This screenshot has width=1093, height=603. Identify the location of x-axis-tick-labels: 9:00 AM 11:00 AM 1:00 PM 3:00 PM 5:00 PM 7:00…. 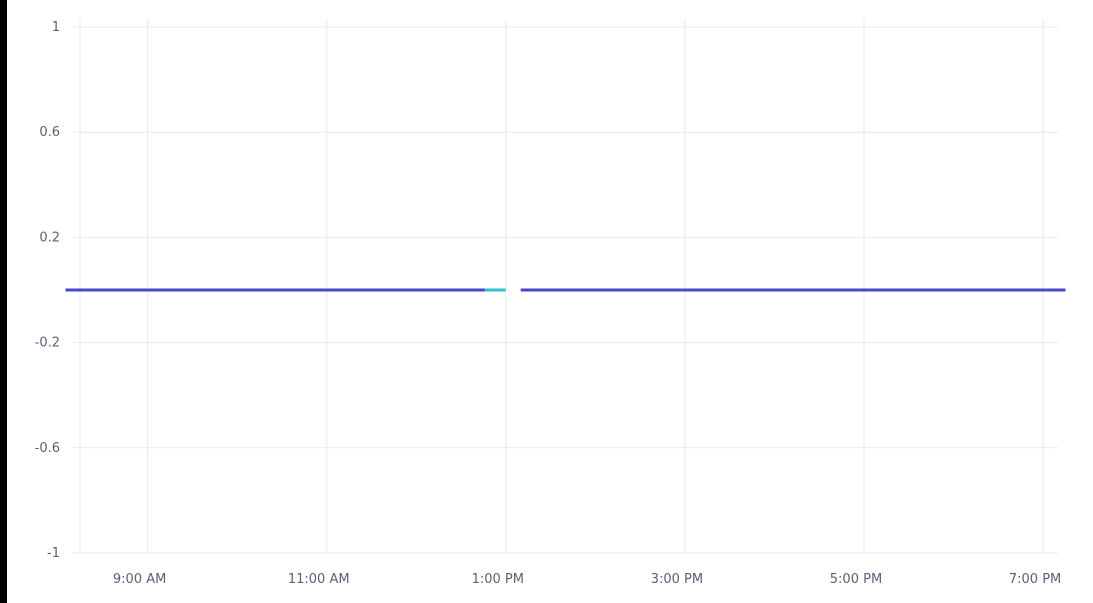
(587, 579).